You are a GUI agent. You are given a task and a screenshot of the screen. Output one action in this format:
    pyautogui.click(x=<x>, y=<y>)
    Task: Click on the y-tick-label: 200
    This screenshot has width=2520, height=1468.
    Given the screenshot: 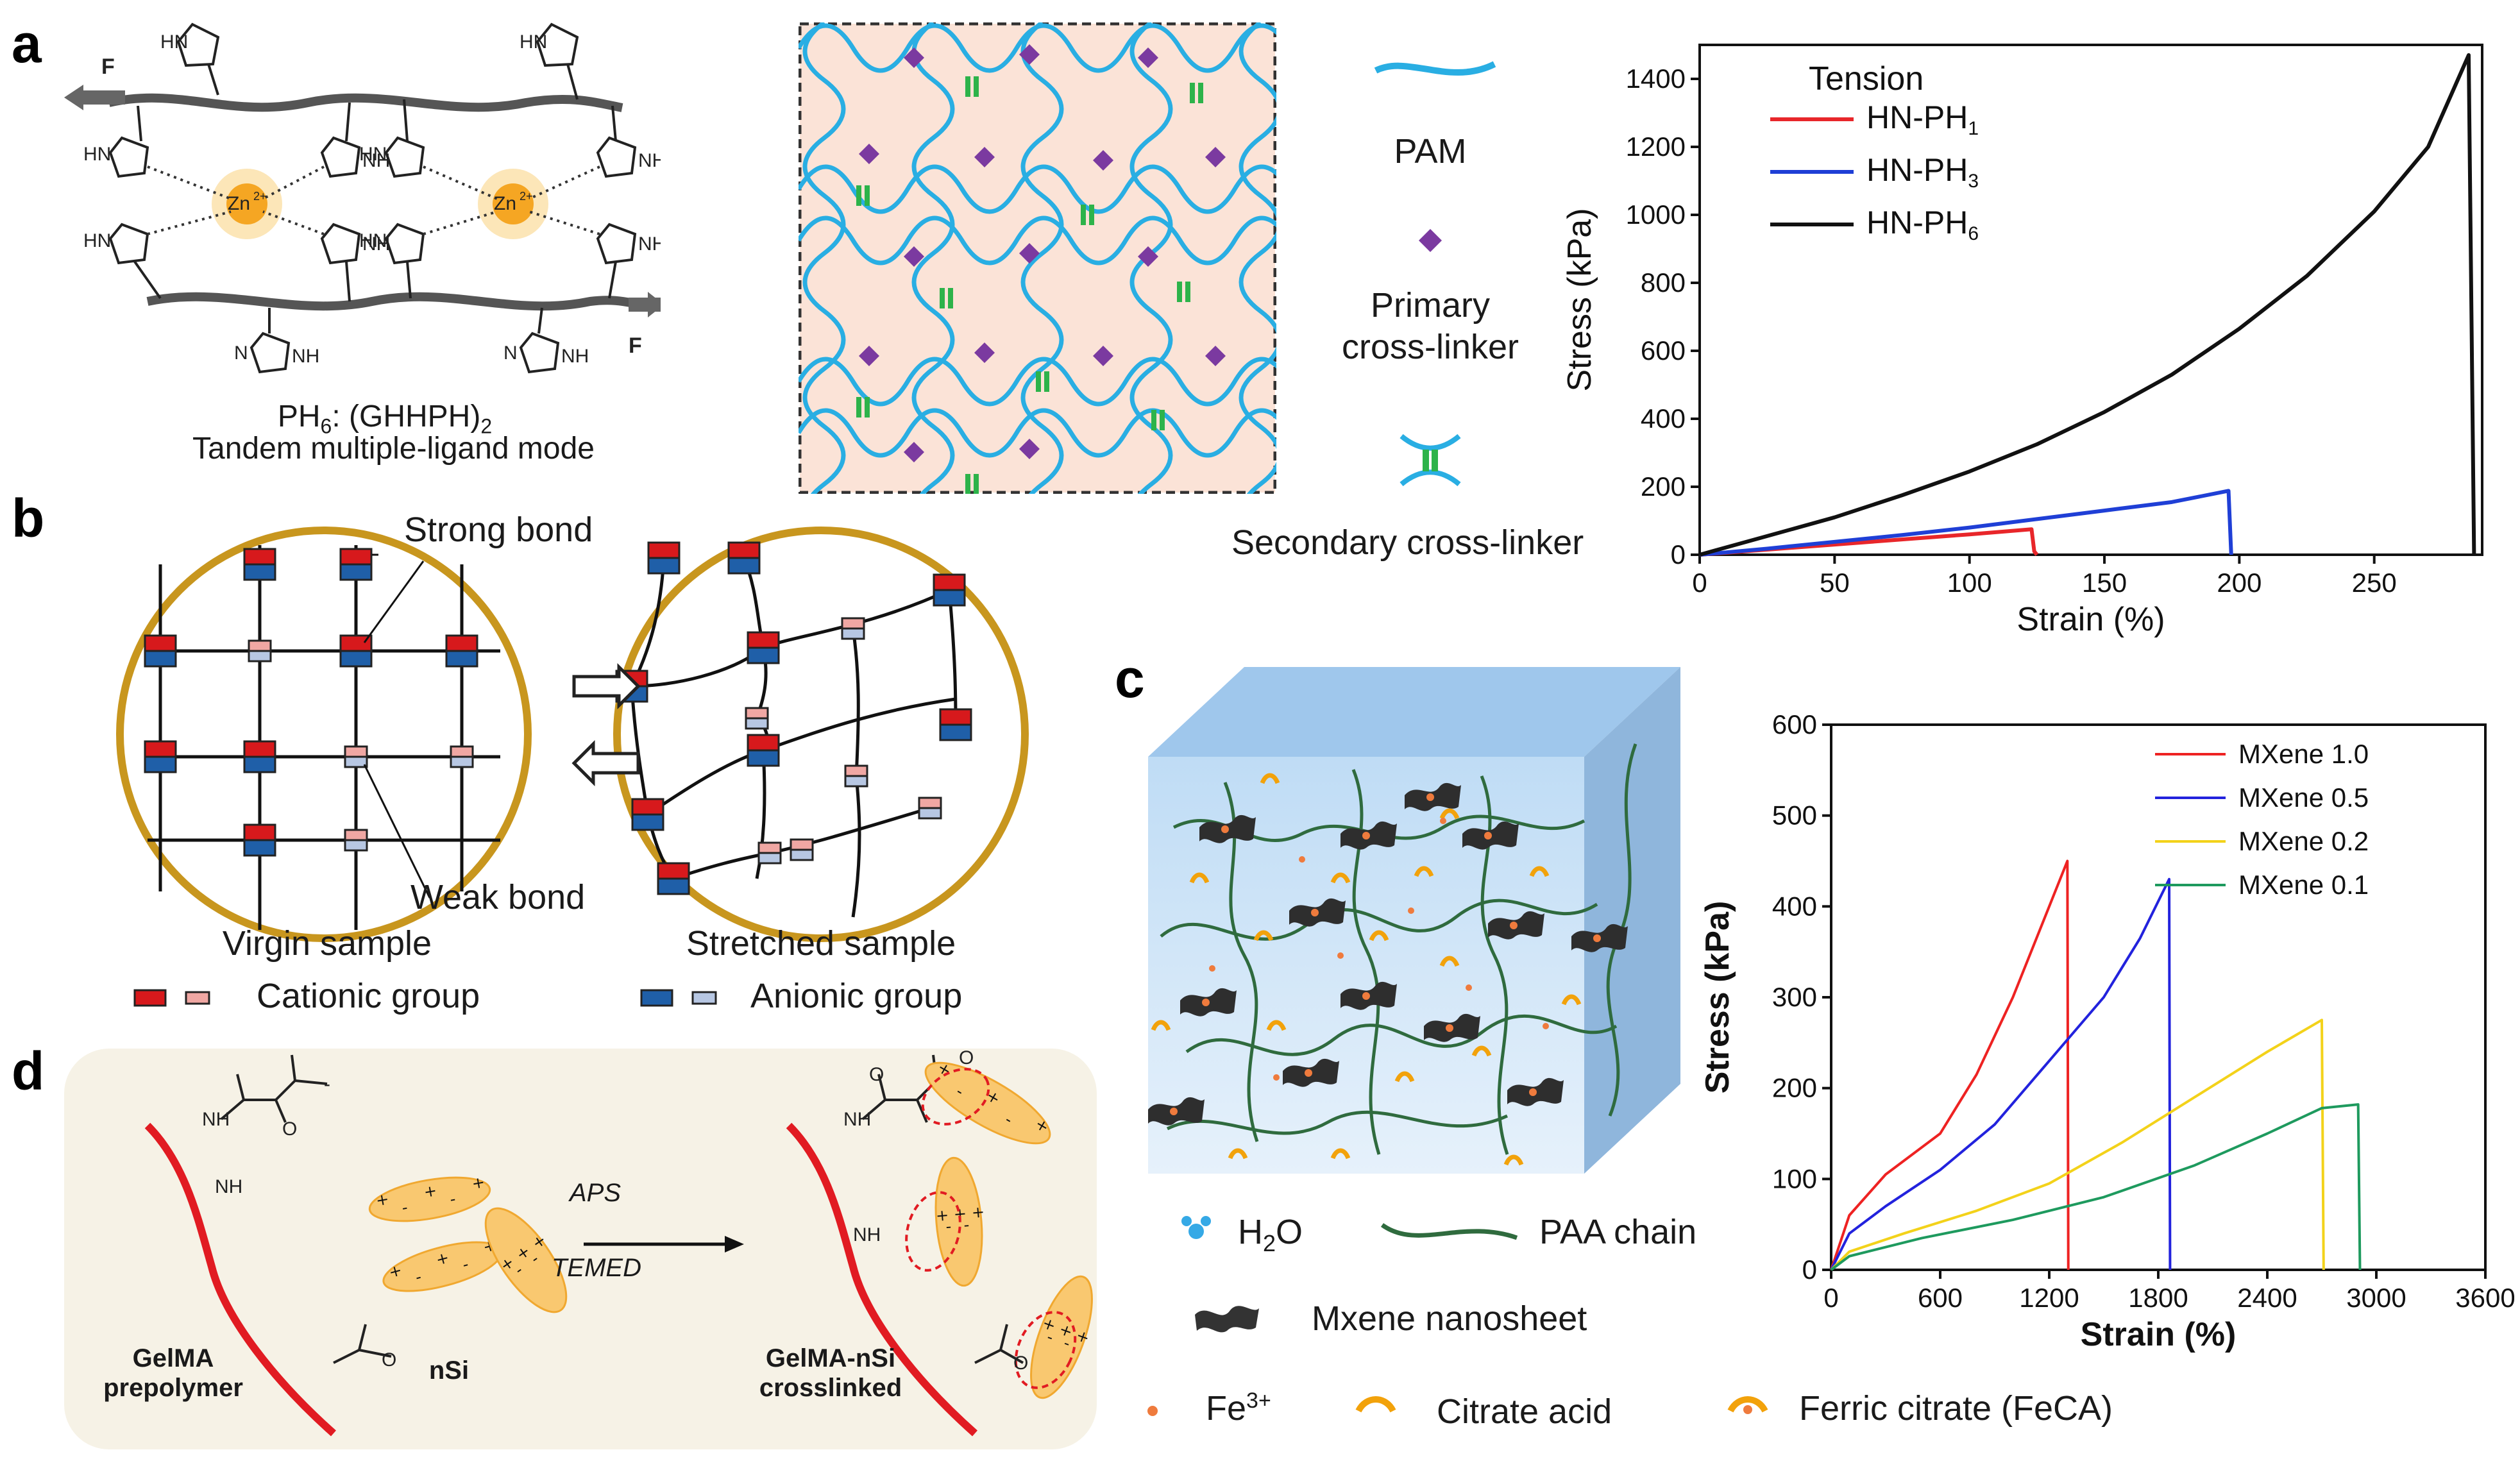 What is the action you would take?
    pyautogui.click(x=1663, y=486)
    